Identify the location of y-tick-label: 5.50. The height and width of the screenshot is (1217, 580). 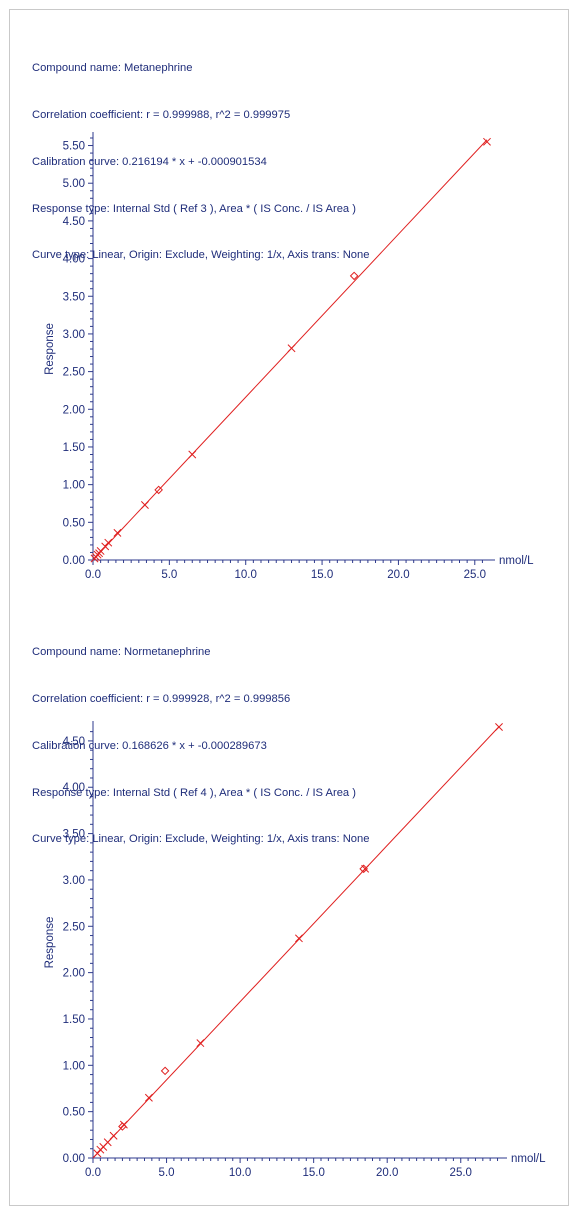
(74, 147).